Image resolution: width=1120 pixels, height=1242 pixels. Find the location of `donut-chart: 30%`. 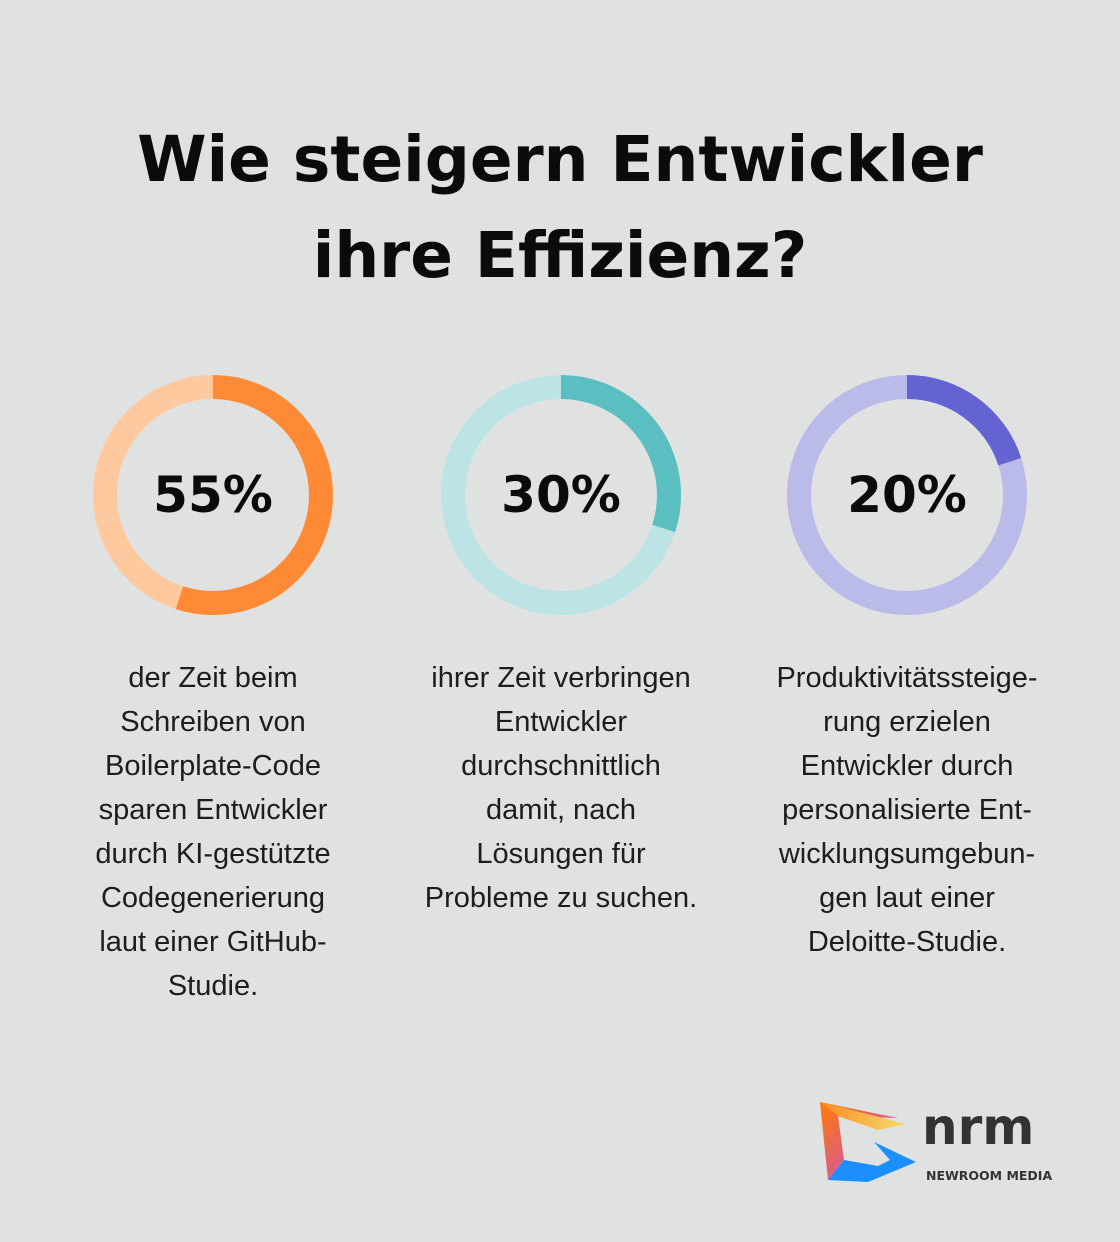

donut-chart: 30% is located at coordinates (561, 495).